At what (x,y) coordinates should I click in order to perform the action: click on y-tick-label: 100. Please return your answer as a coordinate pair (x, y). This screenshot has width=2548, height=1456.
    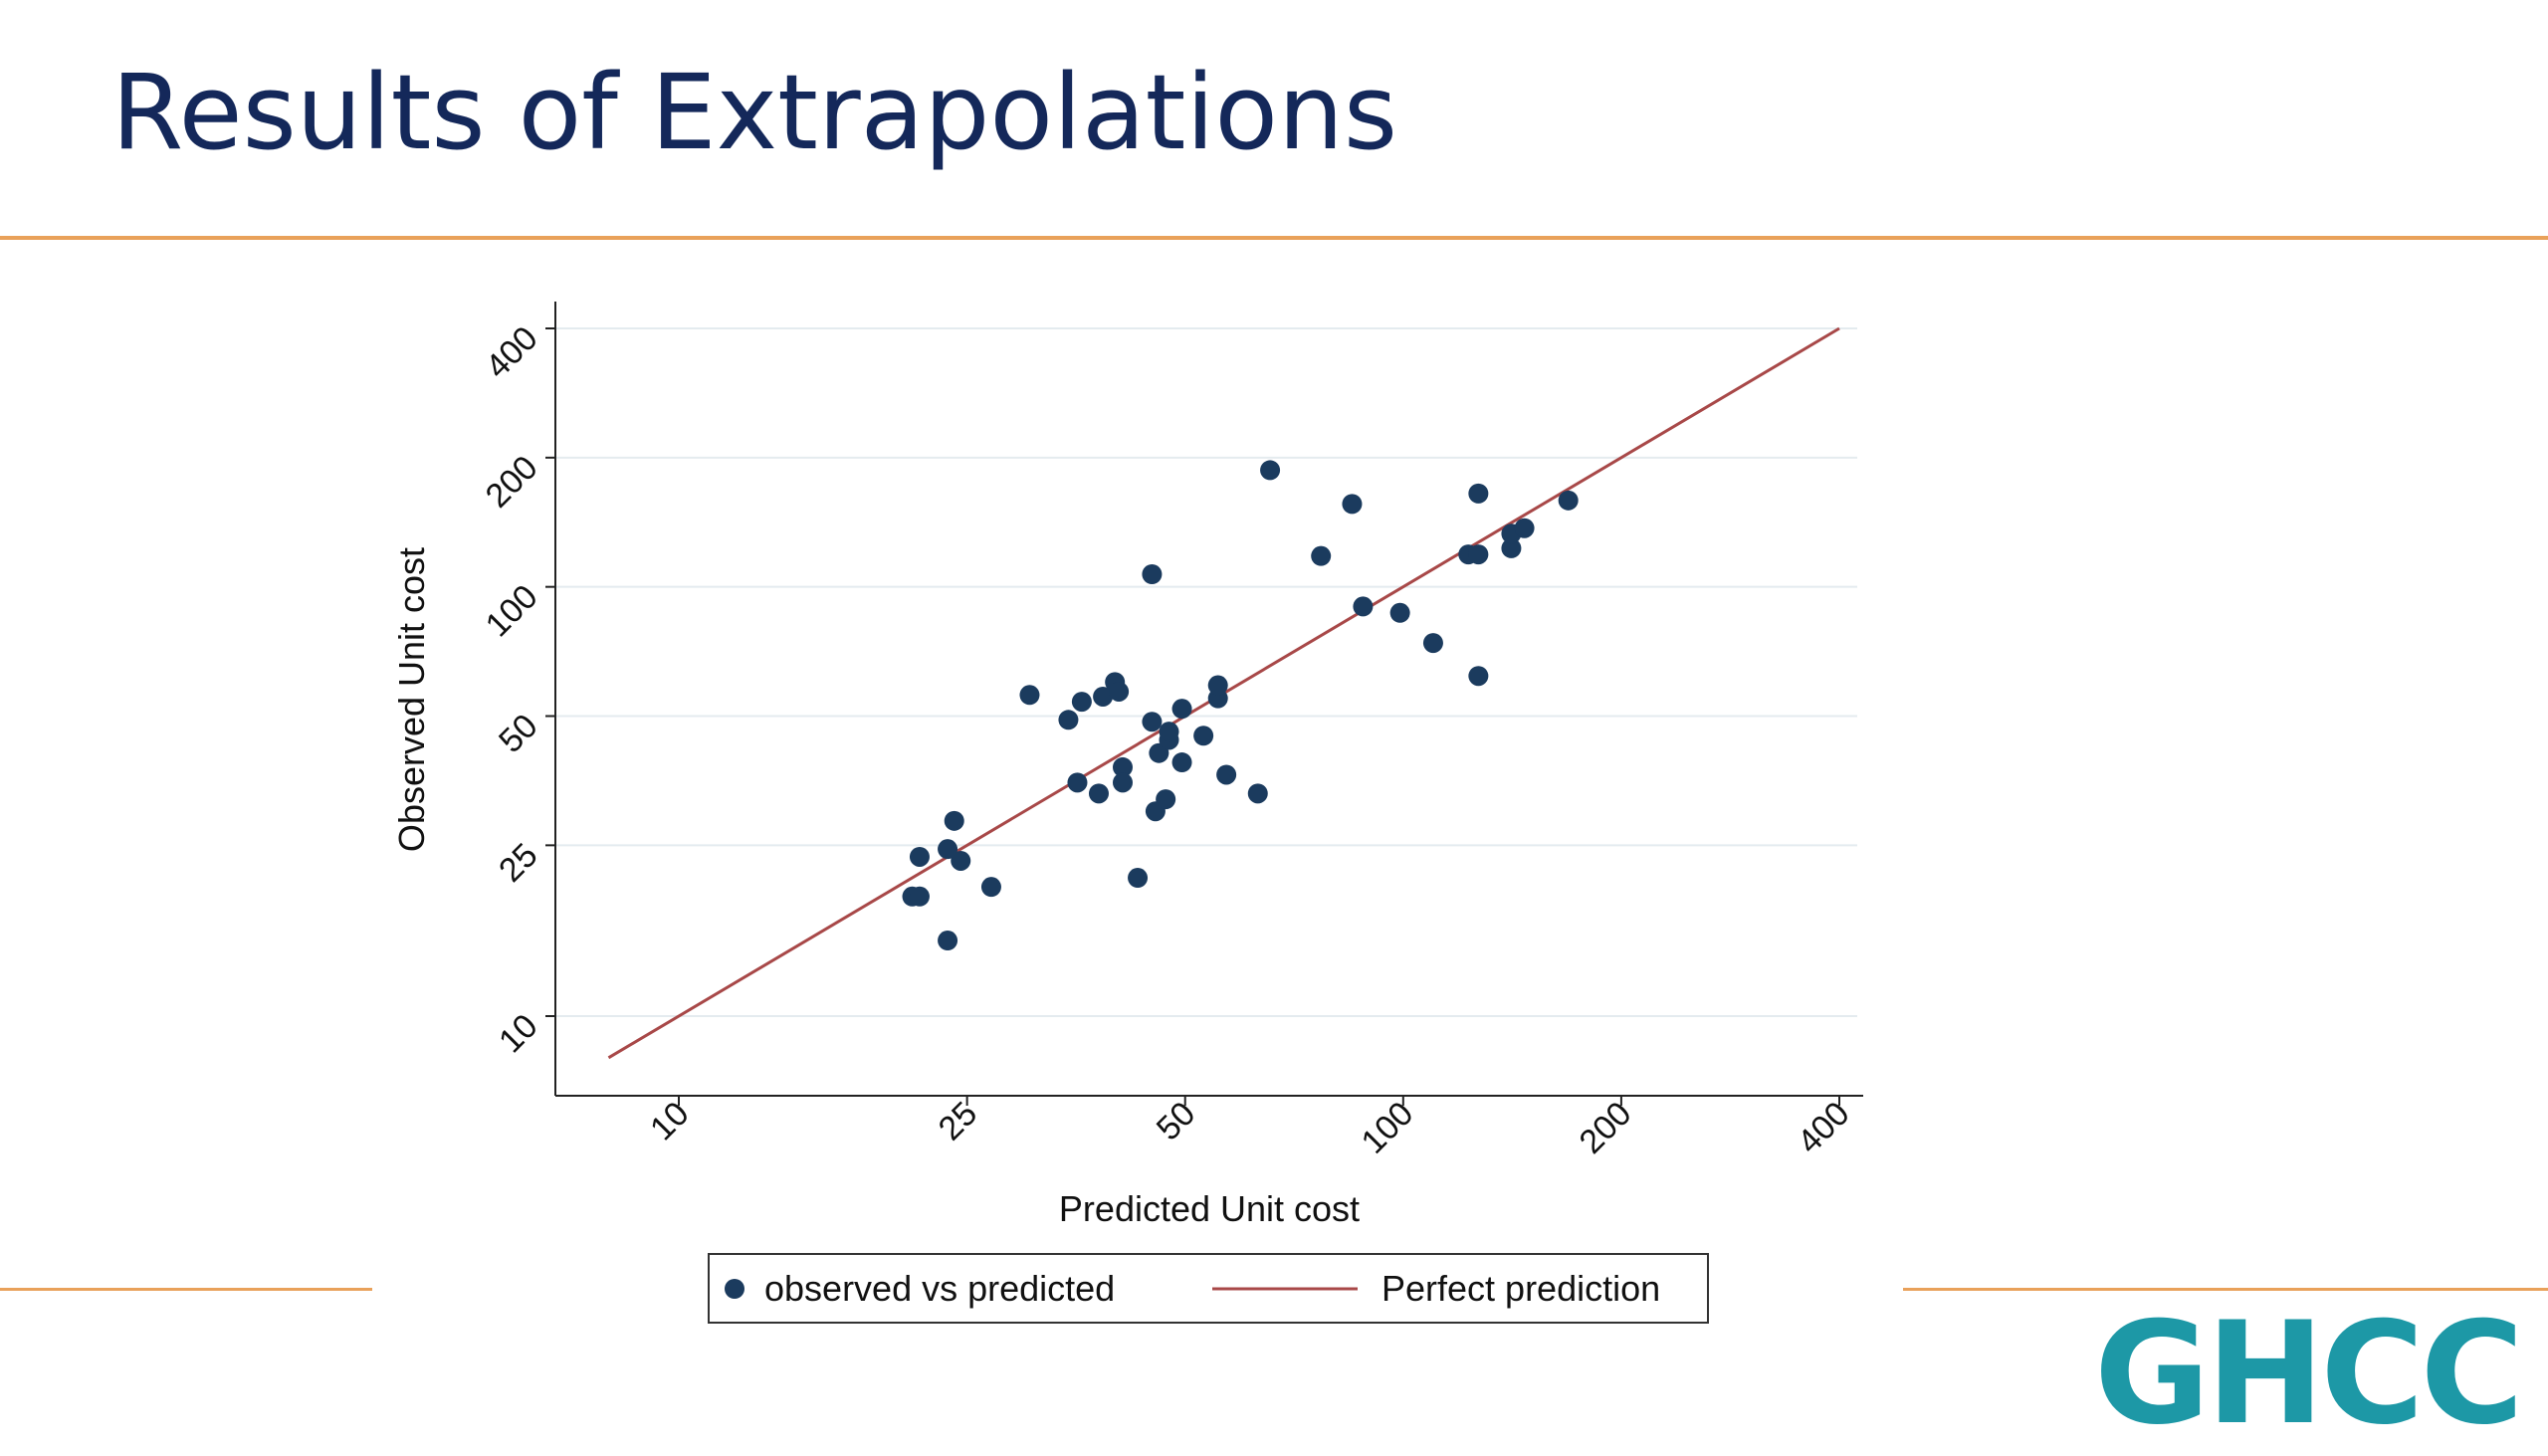
    Looking at the image, I should click on (512, 610).